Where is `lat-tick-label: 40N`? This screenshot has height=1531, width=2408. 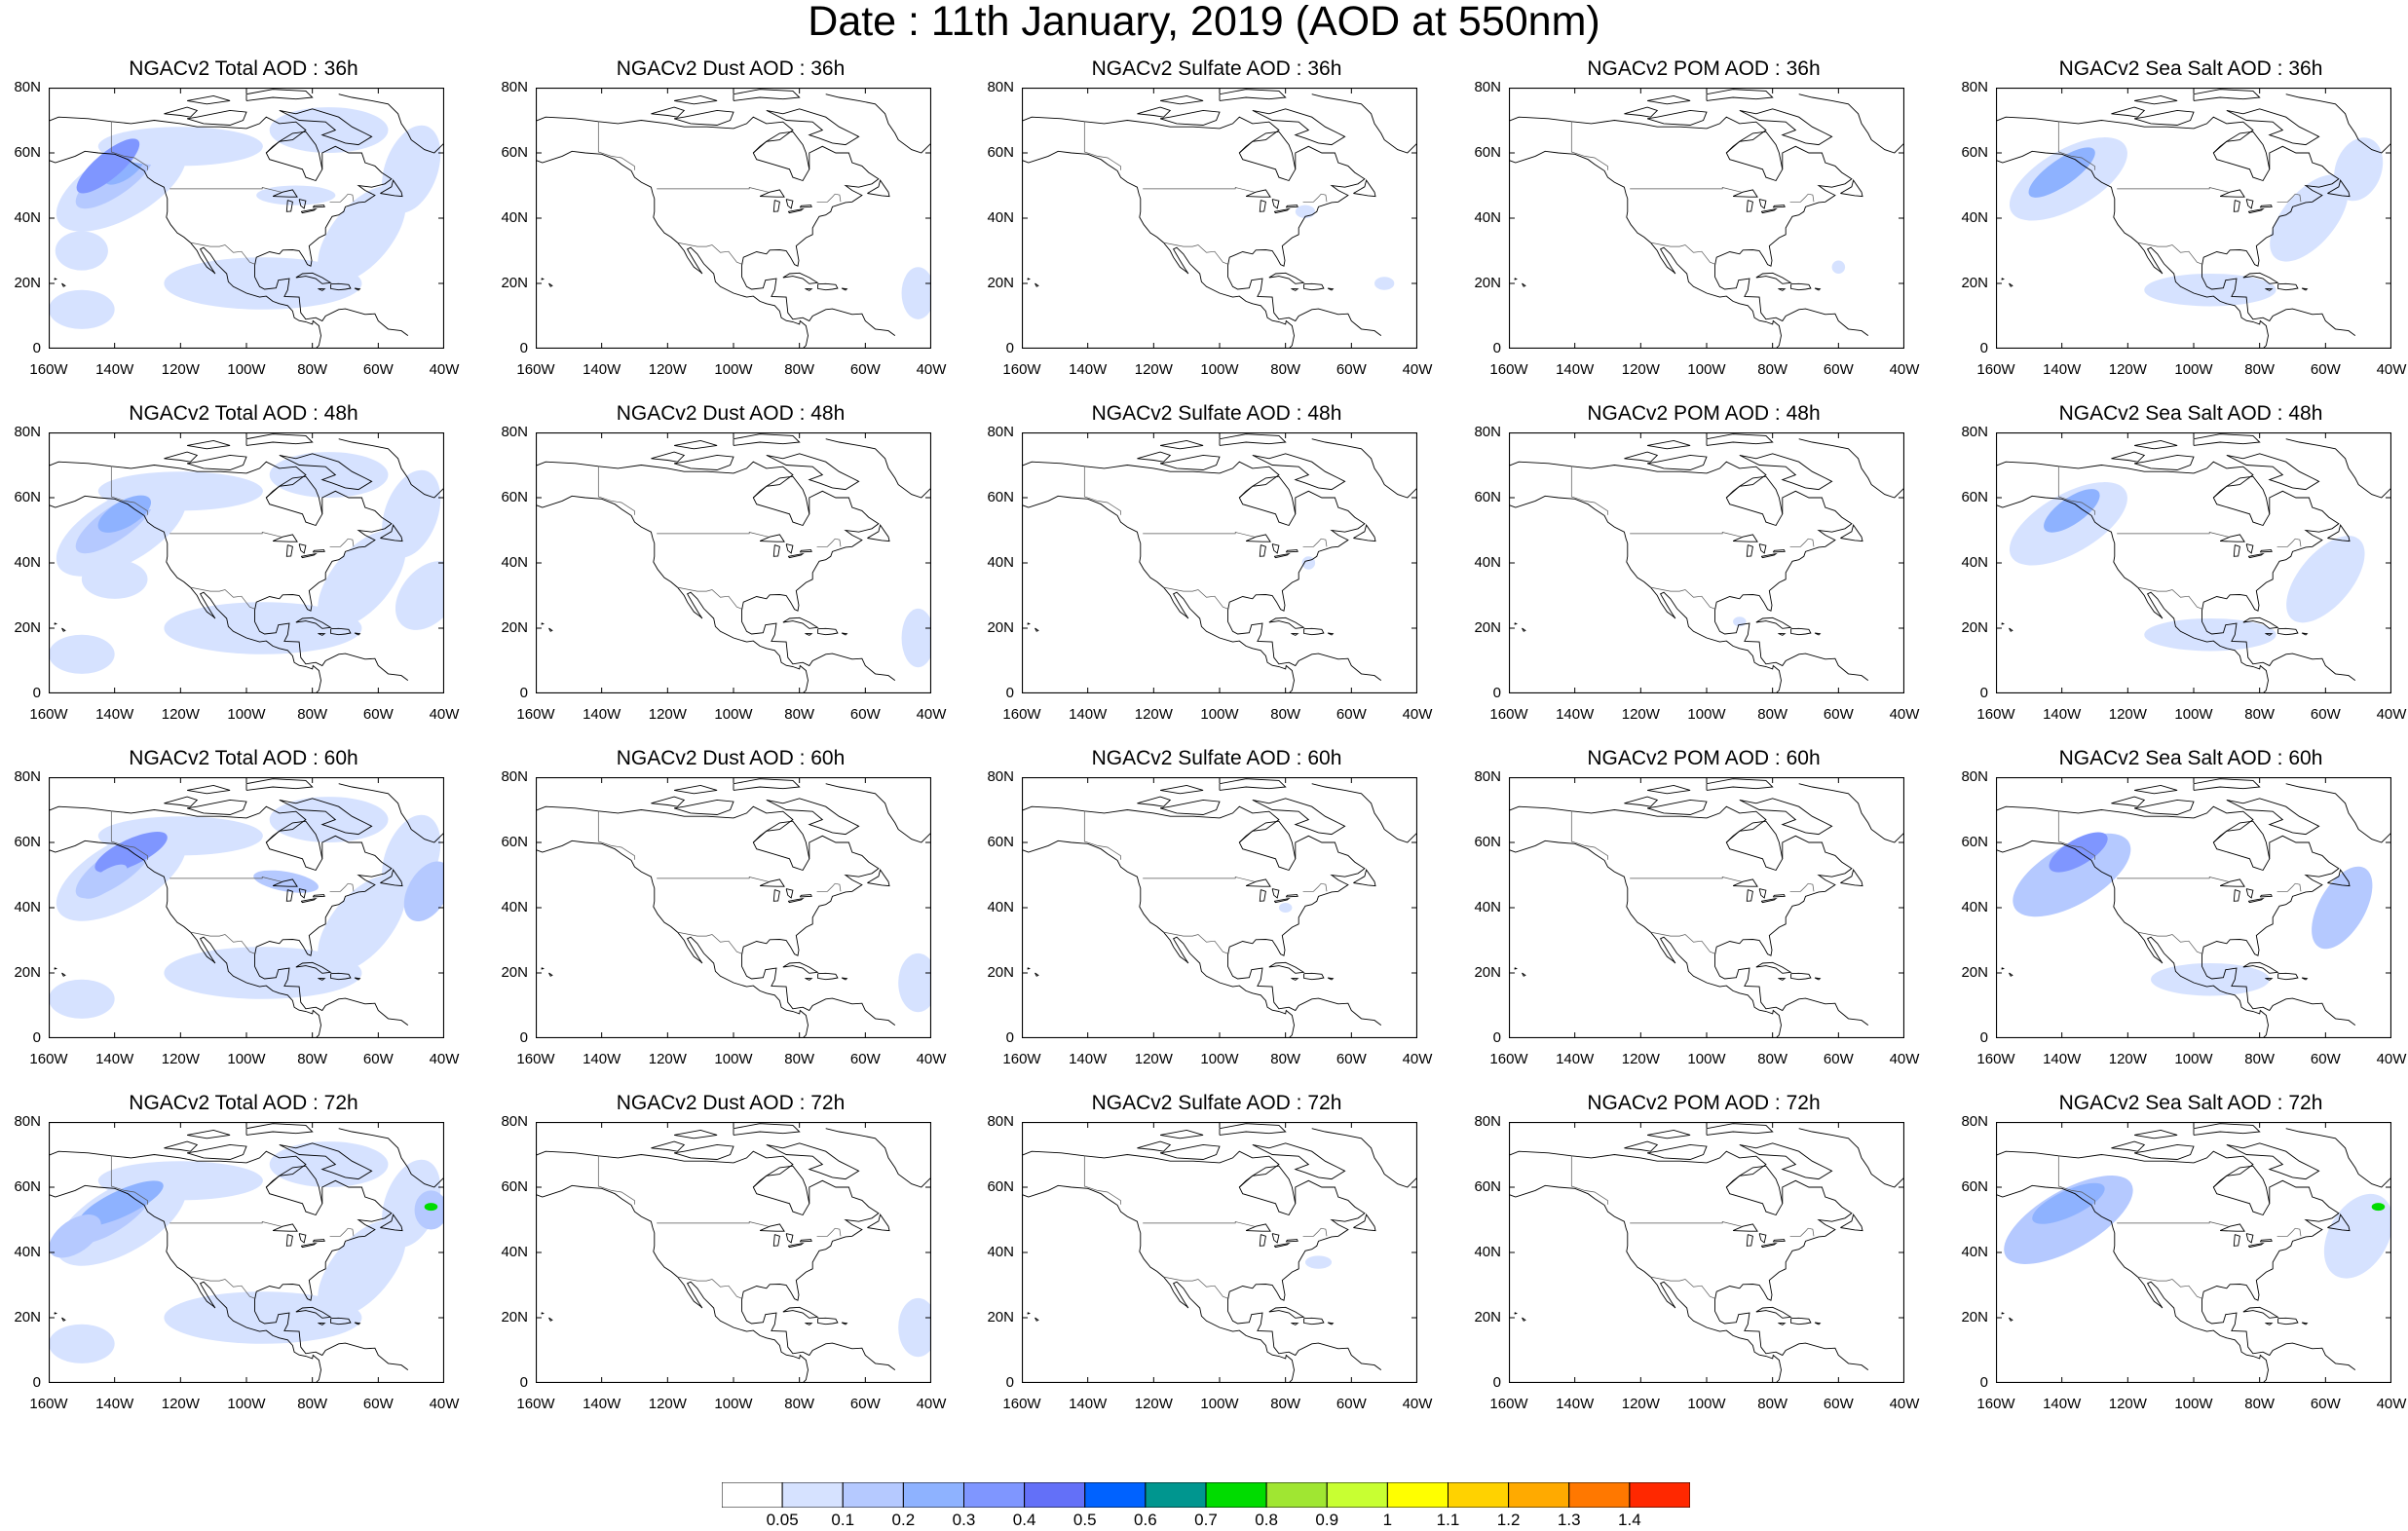
lat-tick-label: 40N is located at coordinates (1974, 562).